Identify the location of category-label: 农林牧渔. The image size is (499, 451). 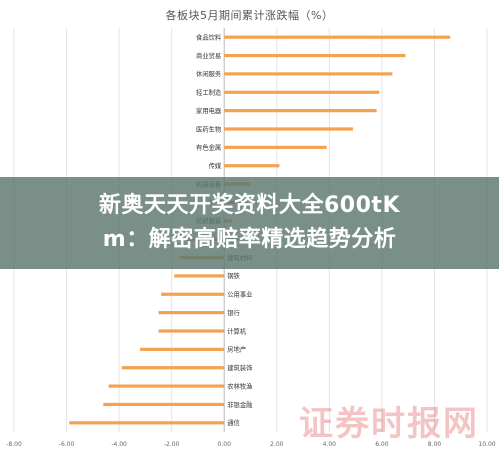
(239, 385).